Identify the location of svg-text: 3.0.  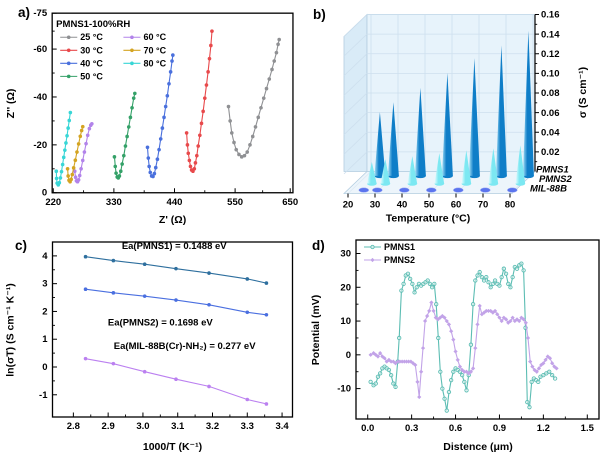
(142, 426).